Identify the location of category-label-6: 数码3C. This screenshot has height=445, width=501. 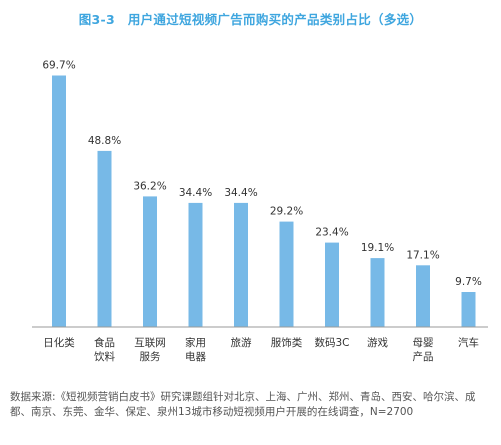
(331, 342).